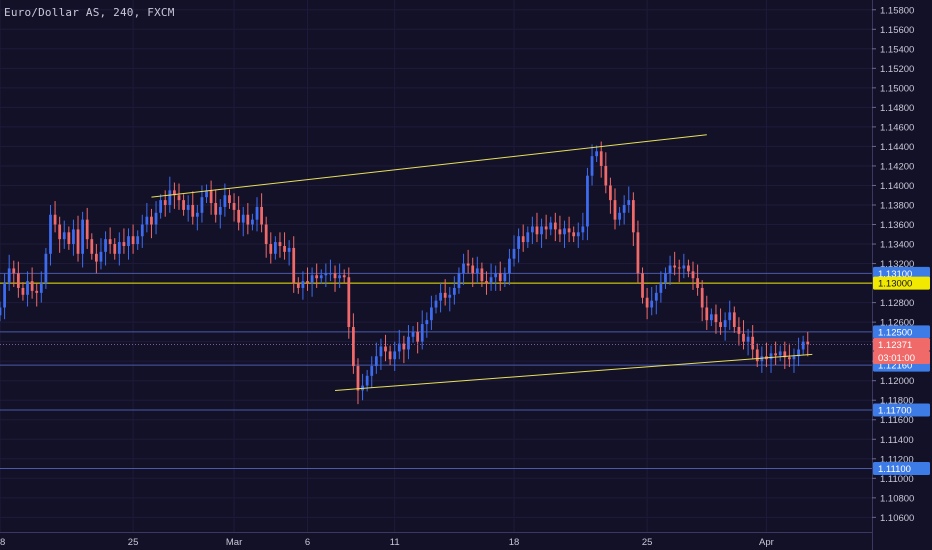  I want to click on price-tick-label: 1.11800, so click(897, 401).